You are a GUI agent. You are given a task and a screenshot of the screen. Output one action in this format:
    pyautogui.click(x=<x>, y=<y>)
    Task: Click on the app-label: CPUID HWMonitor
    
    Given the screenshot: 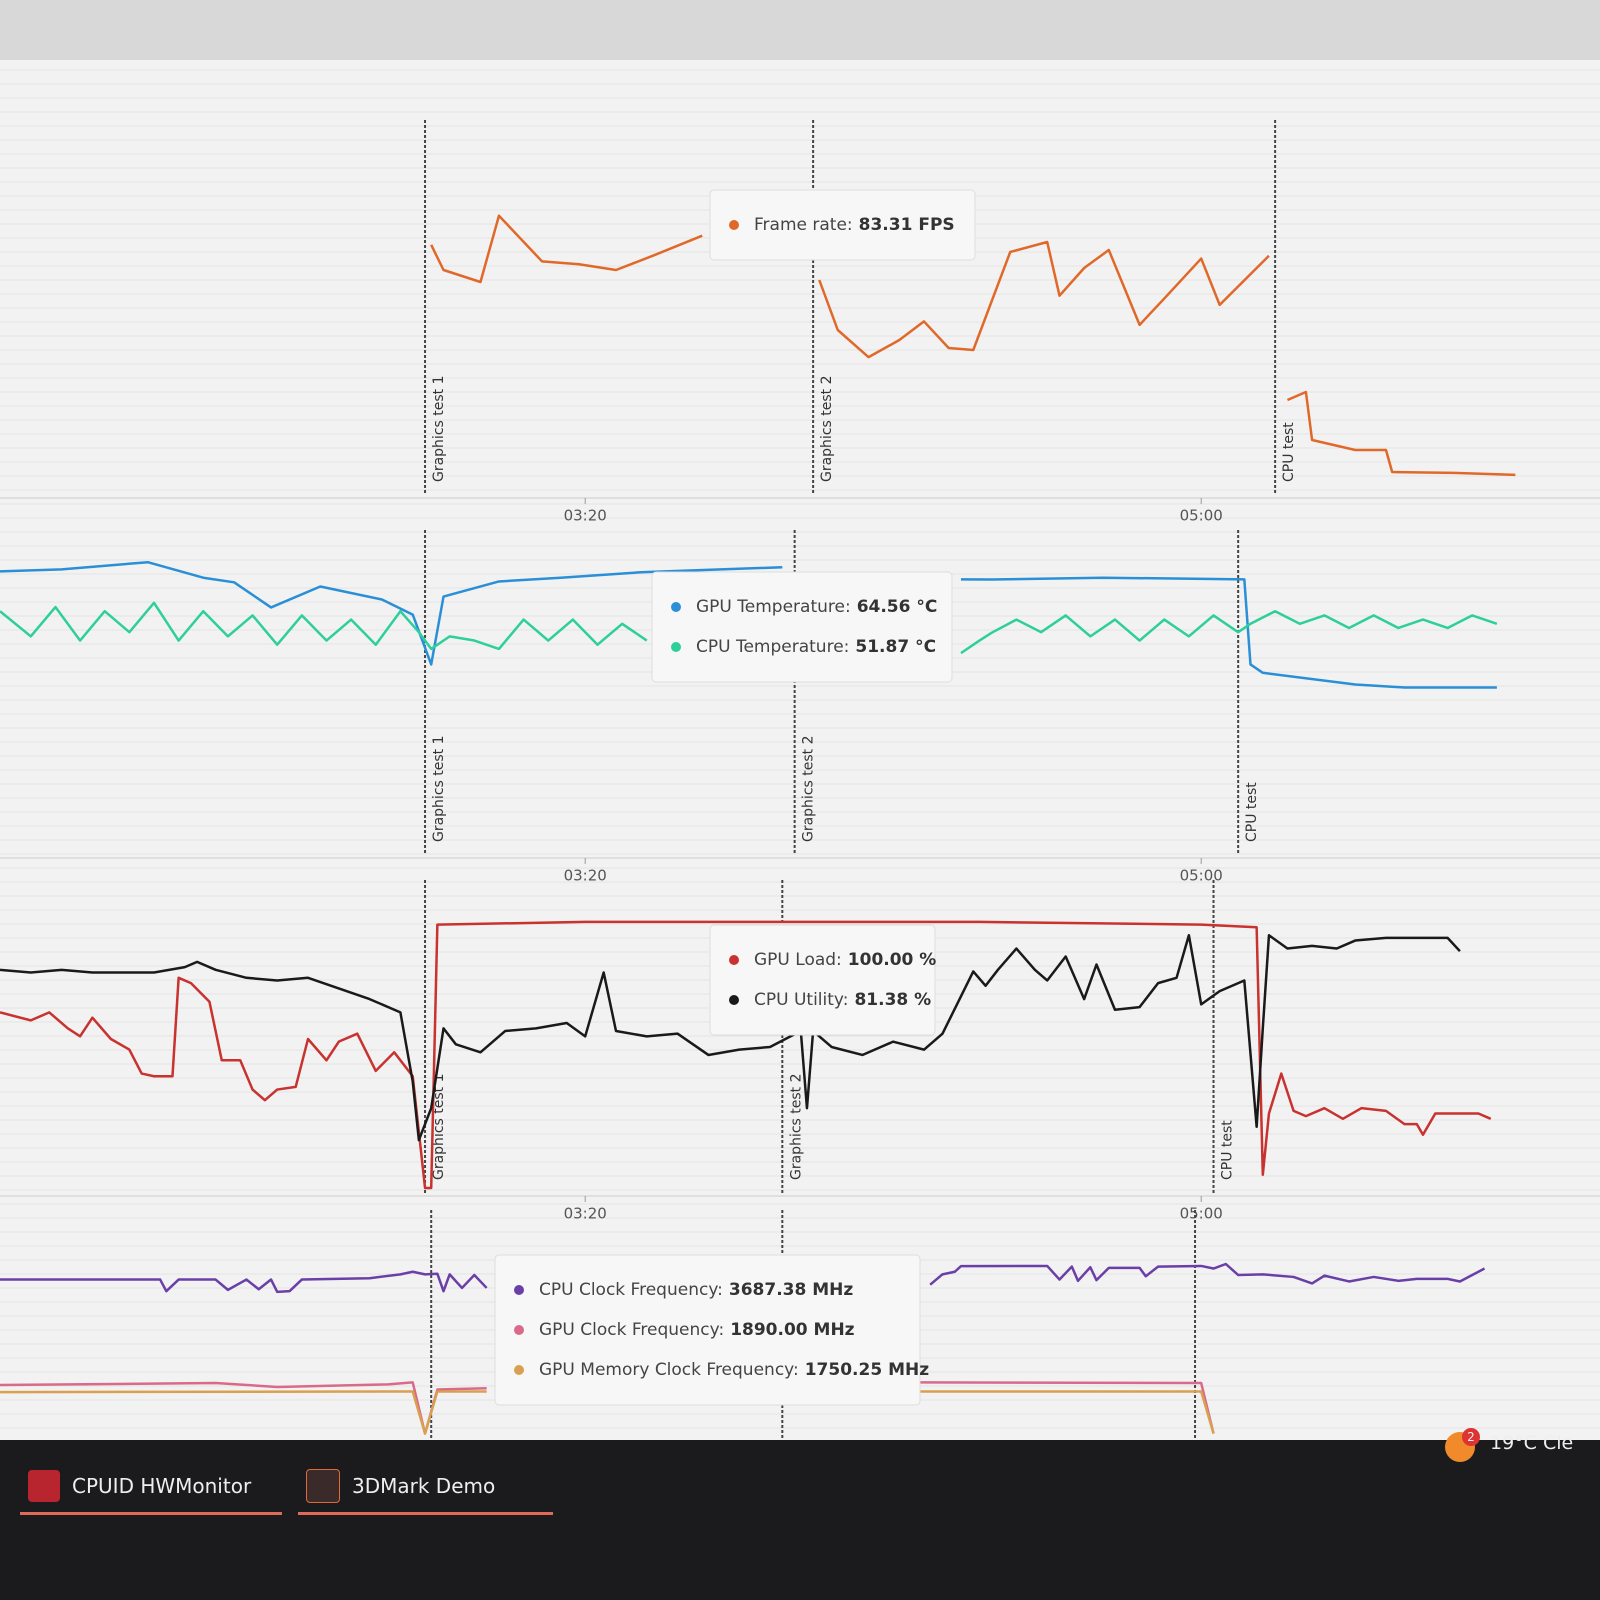 What is the action you would take?
    pyautogui.click(x=162, y=1486)
    